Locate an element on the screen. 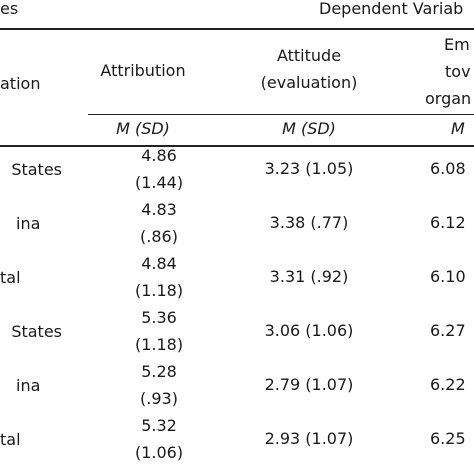 The width and height of the screenshot is (474, 474). attribution-sd: (.86) is located at coordinates (159, 236).